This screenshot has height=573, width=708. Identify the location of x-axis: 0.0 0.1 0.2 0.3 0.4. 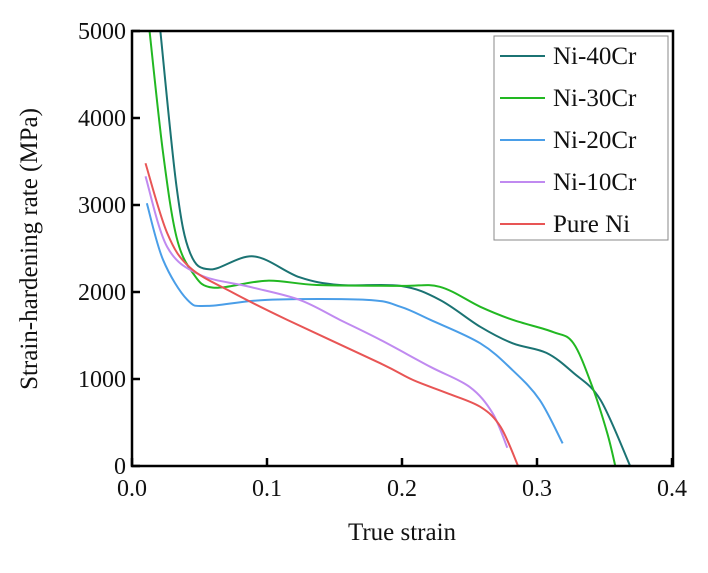
(402, 480).